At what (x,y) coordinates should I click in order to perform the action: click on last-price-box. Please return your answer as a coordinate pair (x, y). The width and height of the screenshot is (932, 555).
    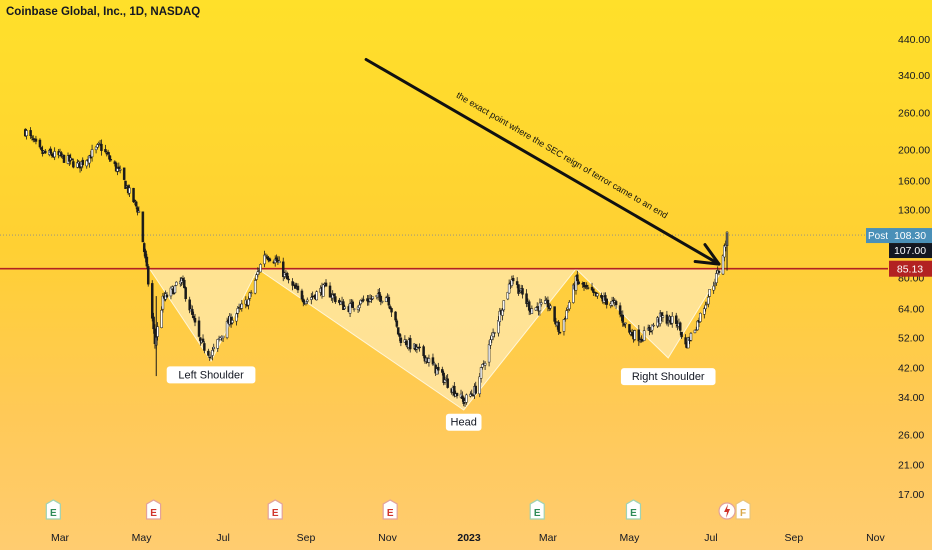
    Looking at the image, I should click on (910, 251).